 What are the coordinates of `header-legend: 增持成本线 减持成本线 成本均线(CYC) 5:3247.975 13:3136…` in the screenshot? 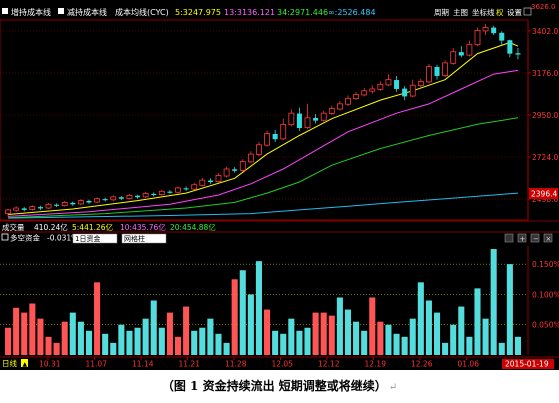 It's located at (189, 12).